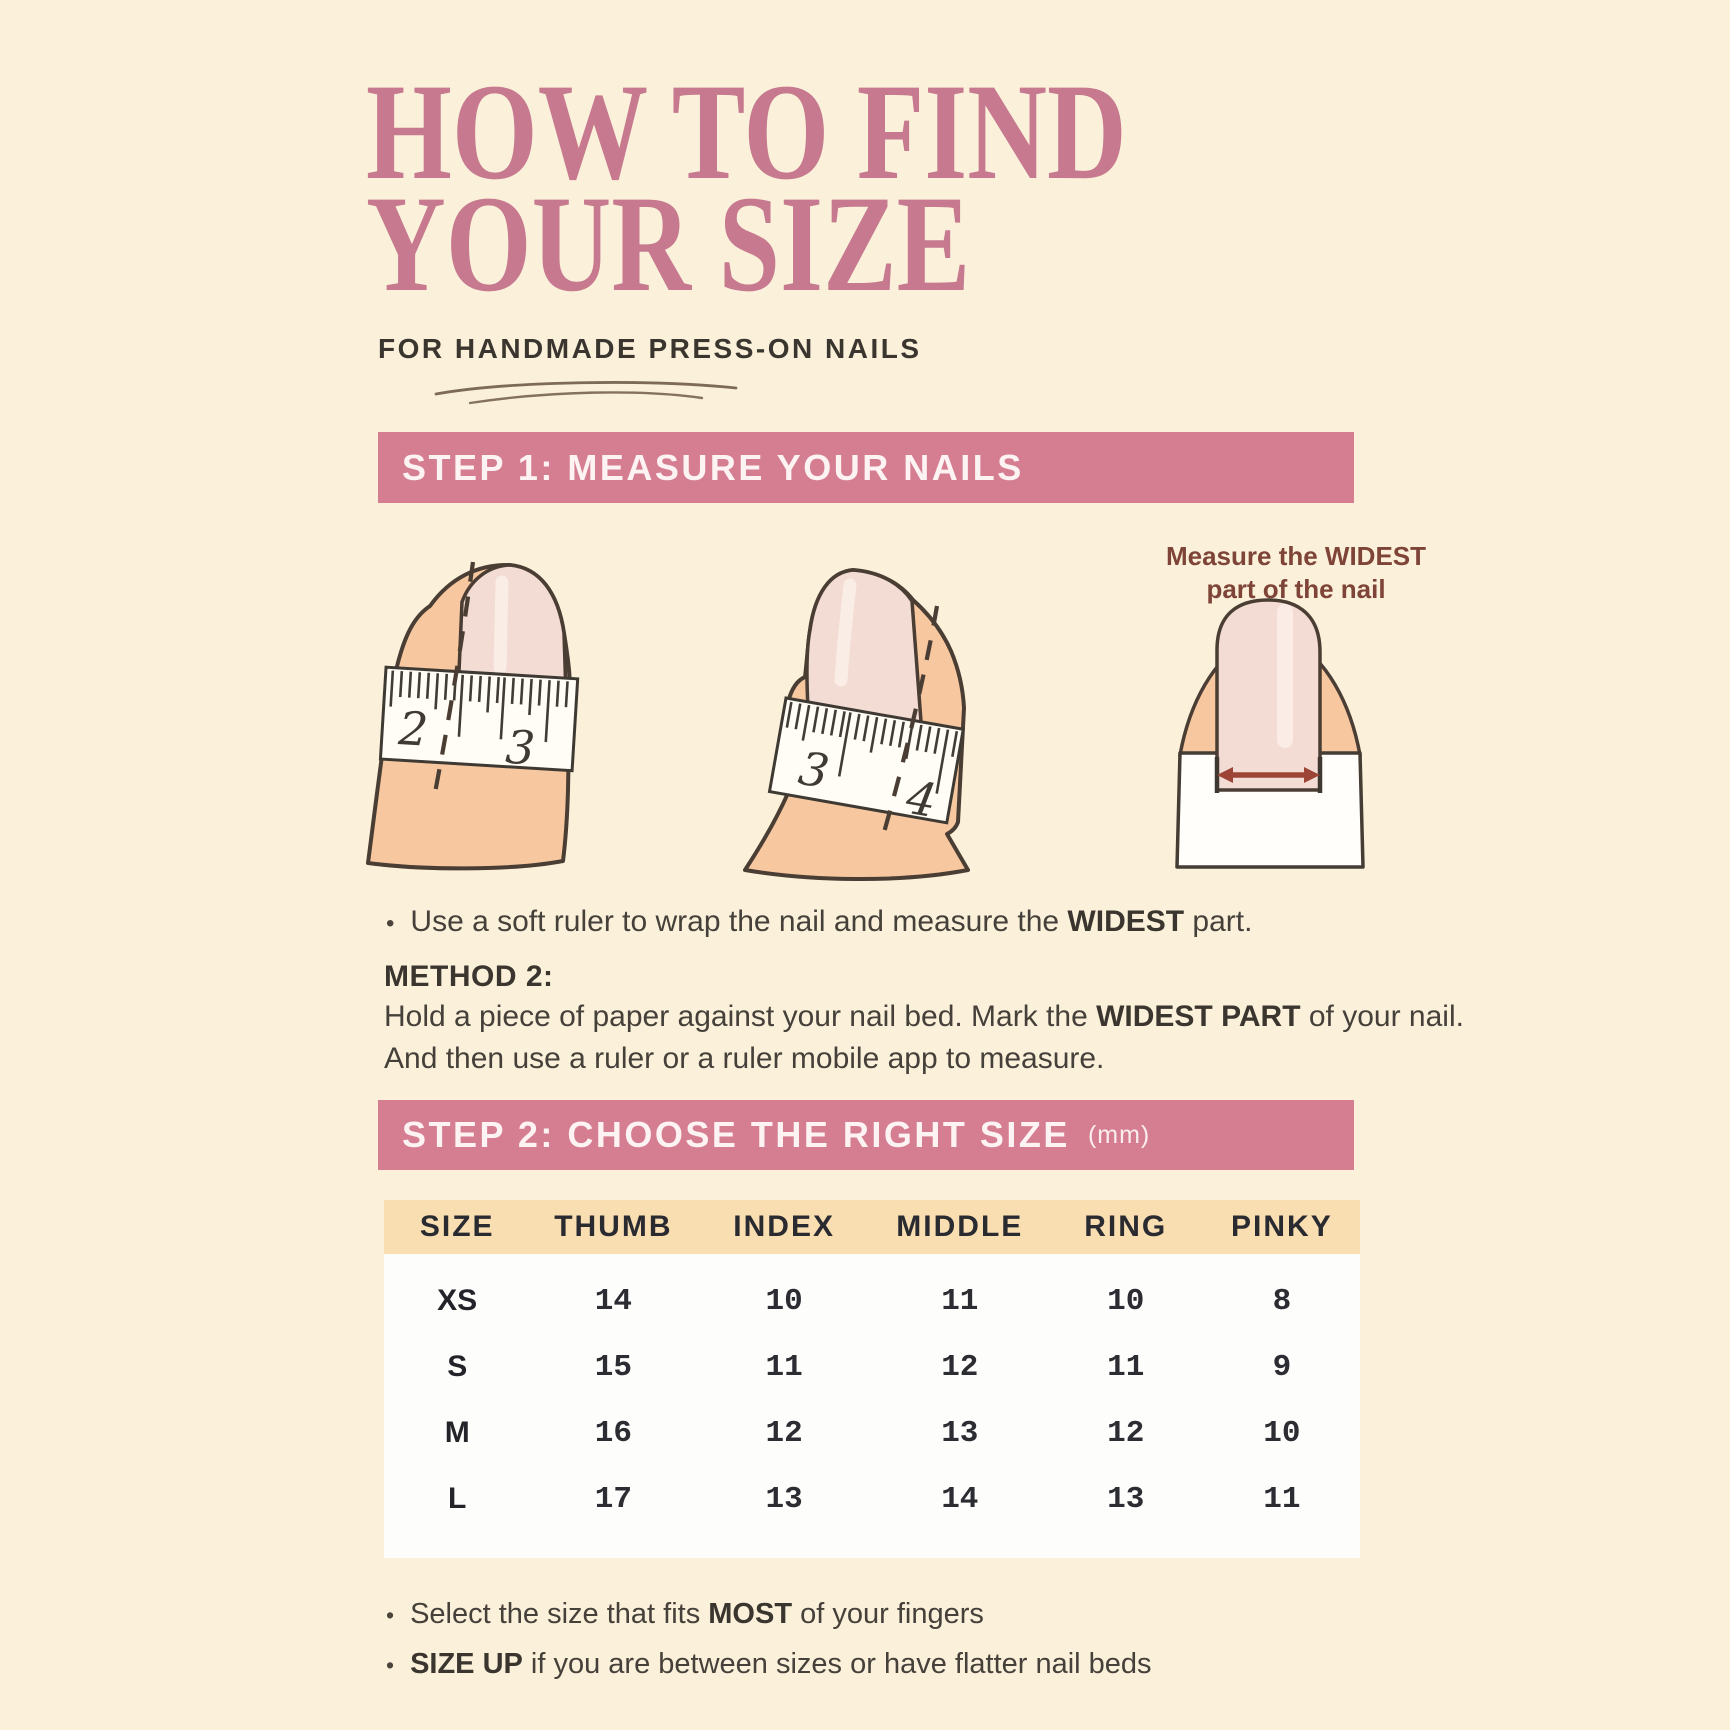 The width and height of the screenshot is (1730, 1730). Describe the element at coordinates (668, 243) in the screenshot. I see `page-title-line2: YOUR SIZE` at that location.